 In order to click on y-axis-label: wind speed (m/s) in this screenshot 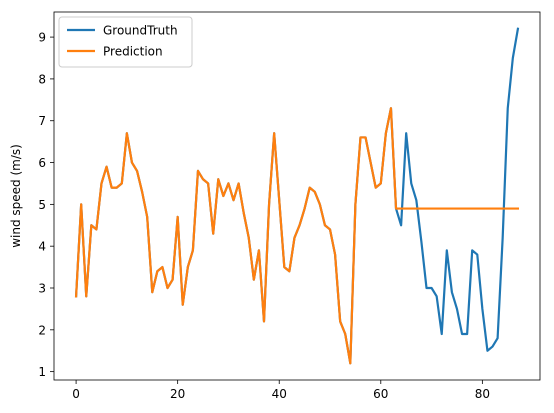, I will do `click(16, 196)`.